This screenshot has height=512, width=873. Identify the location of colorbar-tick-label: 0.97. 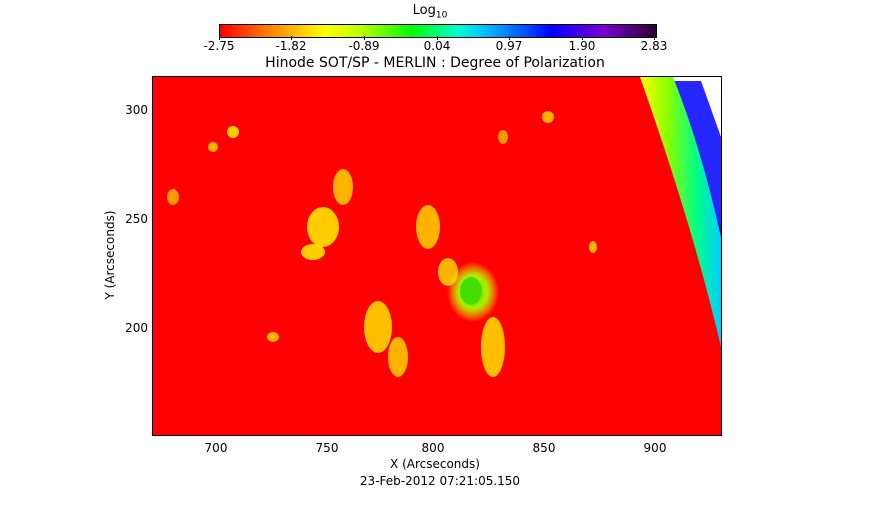
(509, 46).